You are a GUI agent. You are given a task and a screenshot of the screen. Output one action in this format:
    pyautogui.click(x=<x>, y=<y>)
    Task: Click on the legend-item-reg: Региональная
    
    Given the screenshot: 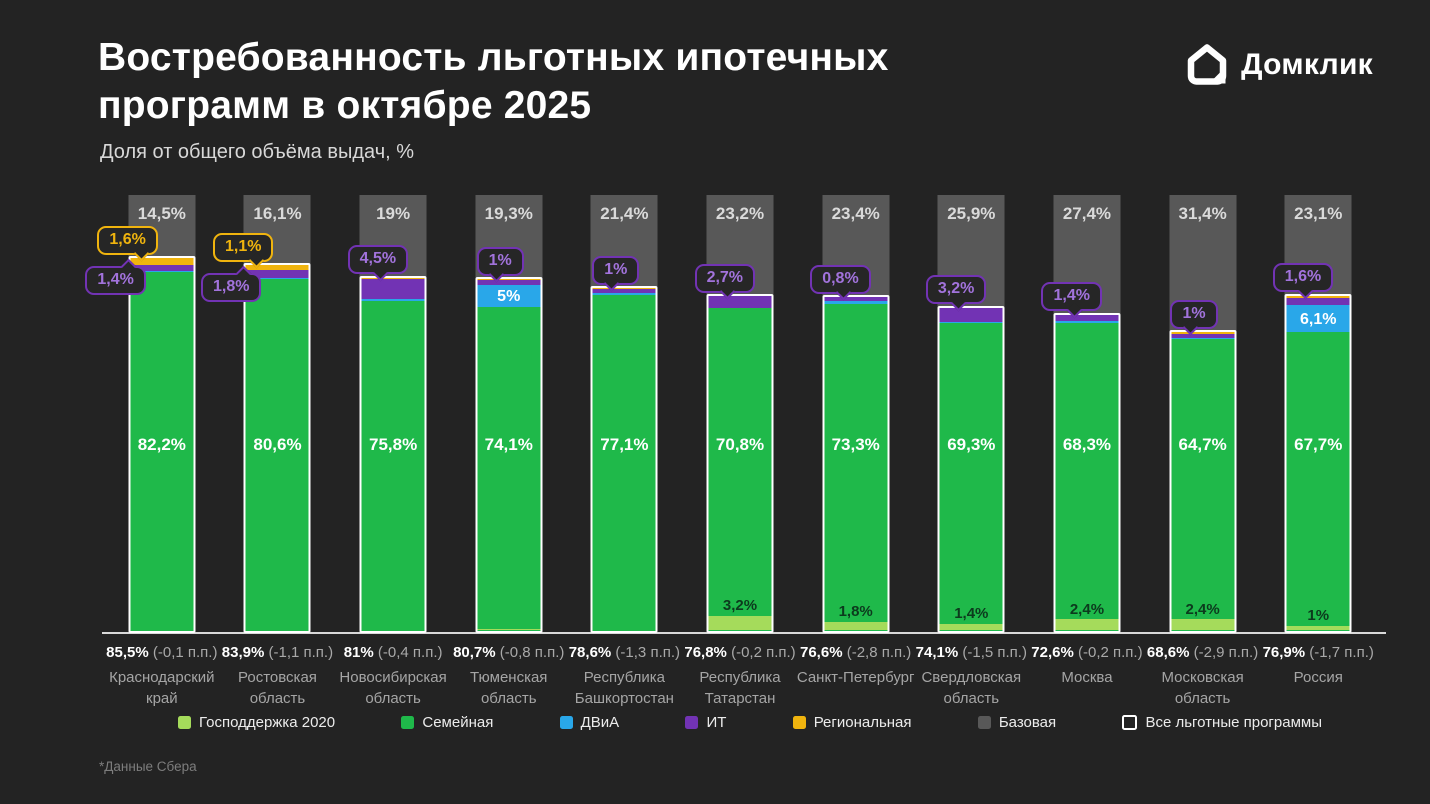 What is the action you would take?
    pyautogui.click(x=852, y=722)
    